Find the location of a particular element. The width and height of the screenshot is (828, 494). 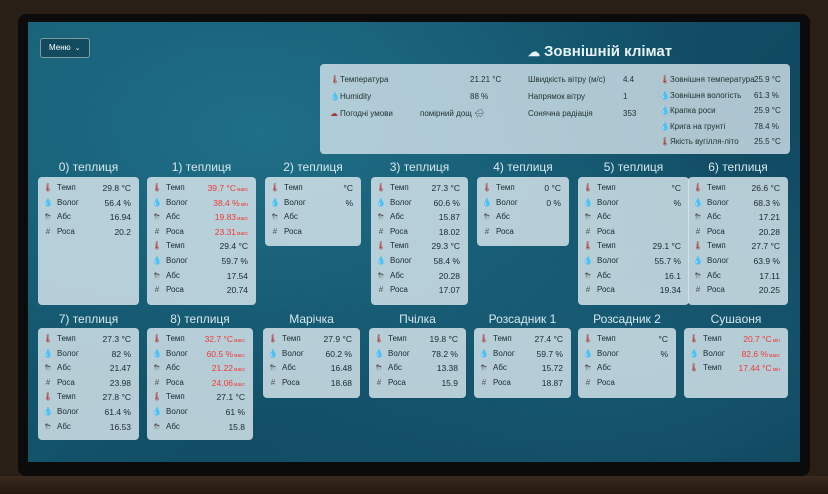

greenhouse-title: 0) теплиця is located at coordinates (88, 167).